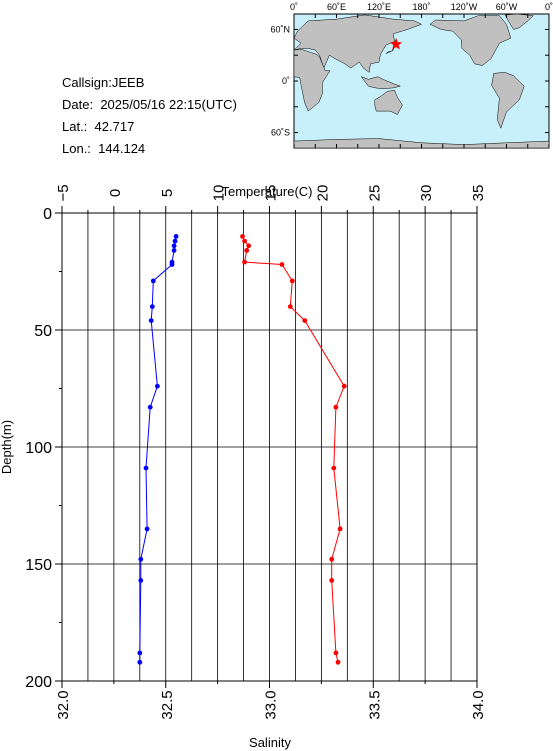 The width and height of the screenshot is (553, 751). I want to click on map-marker, so click(396, 43).